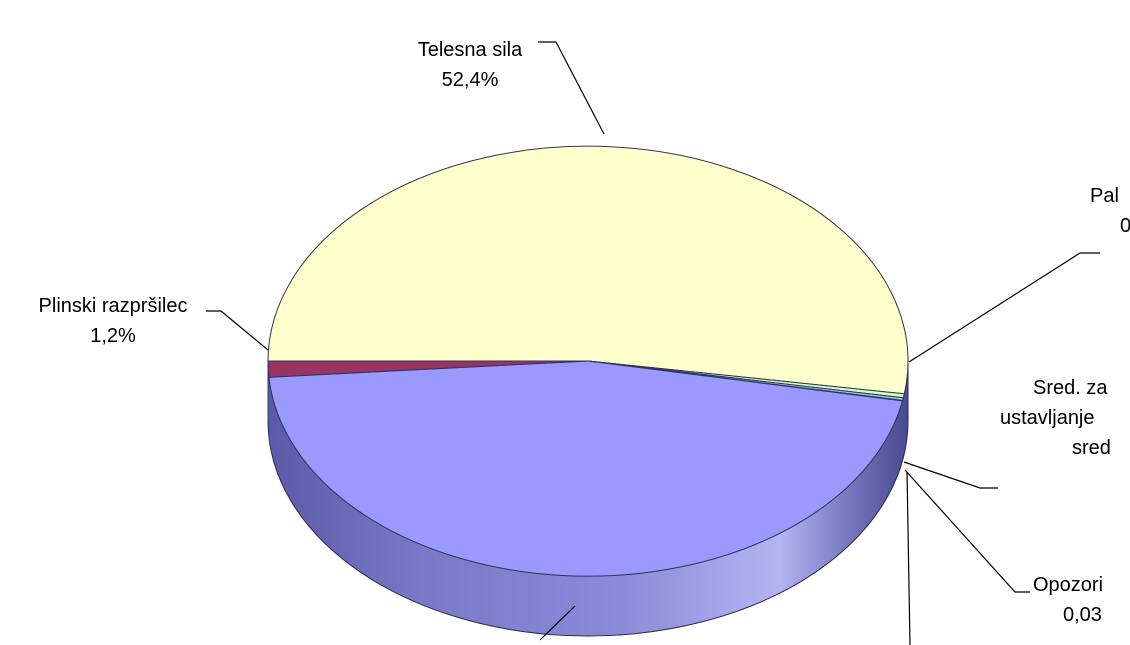 The height and width of the screenshot is (645, 1130). Describe the element at coordinates (470, 50) in the screenshot. I see `slice-label-0-line-0: Telesna sila` at that location.